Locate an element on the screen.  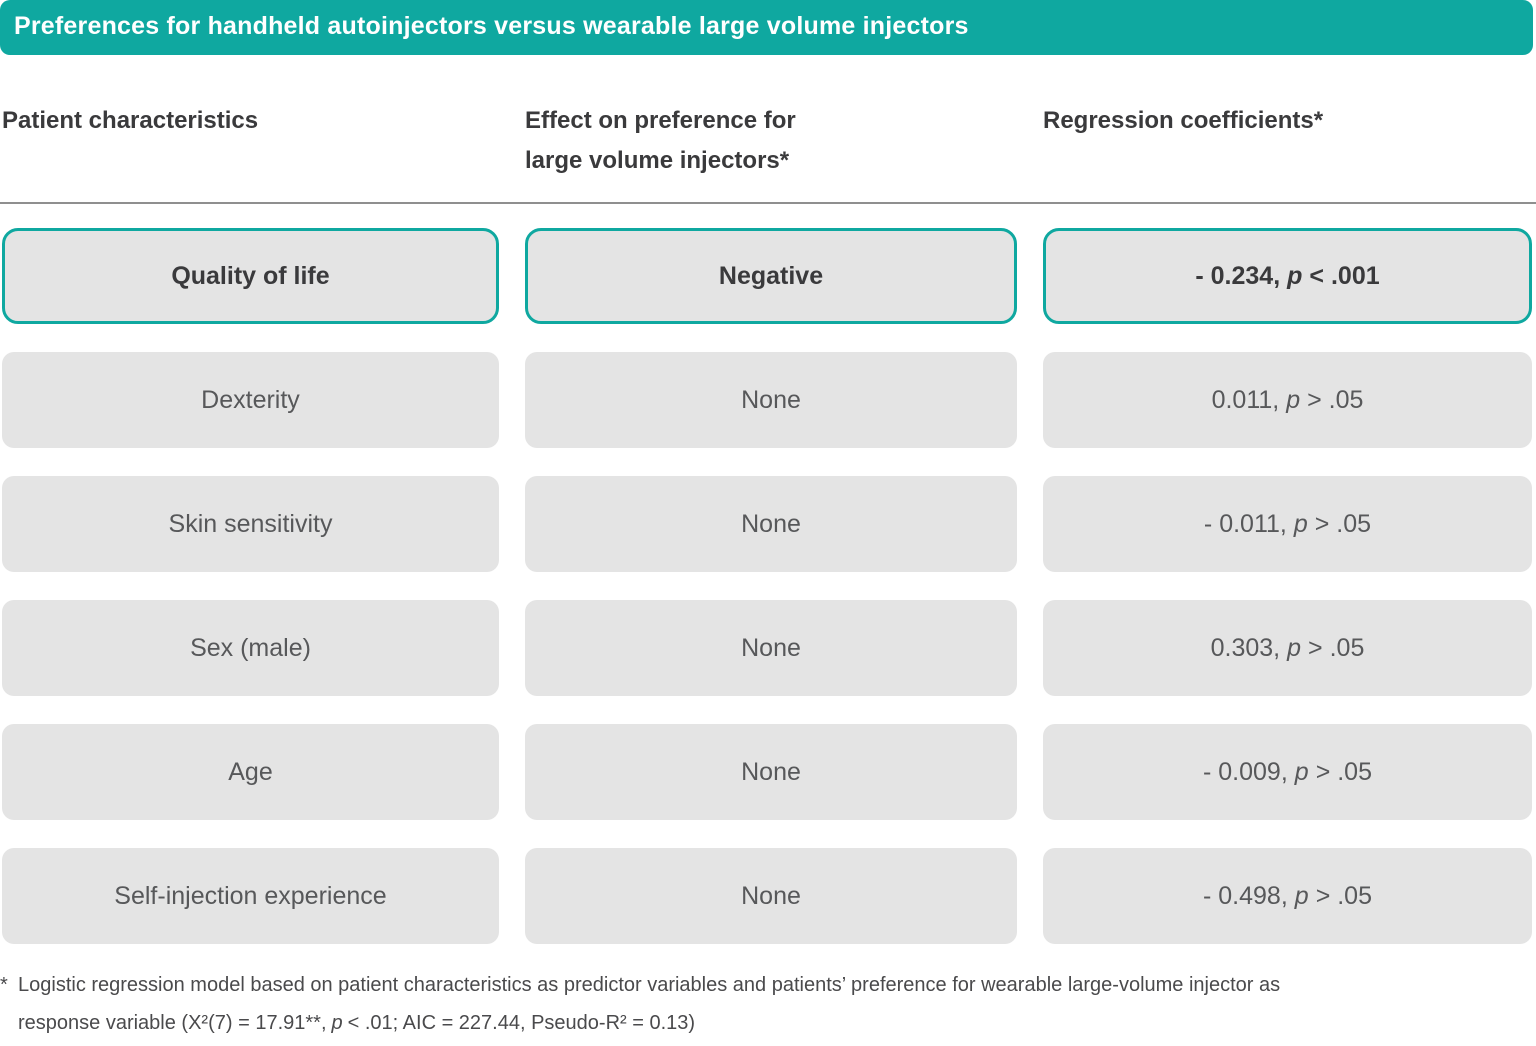
cell-coefficient-age: - 0.009, p > .05 is located at coordinates (1287, 772).